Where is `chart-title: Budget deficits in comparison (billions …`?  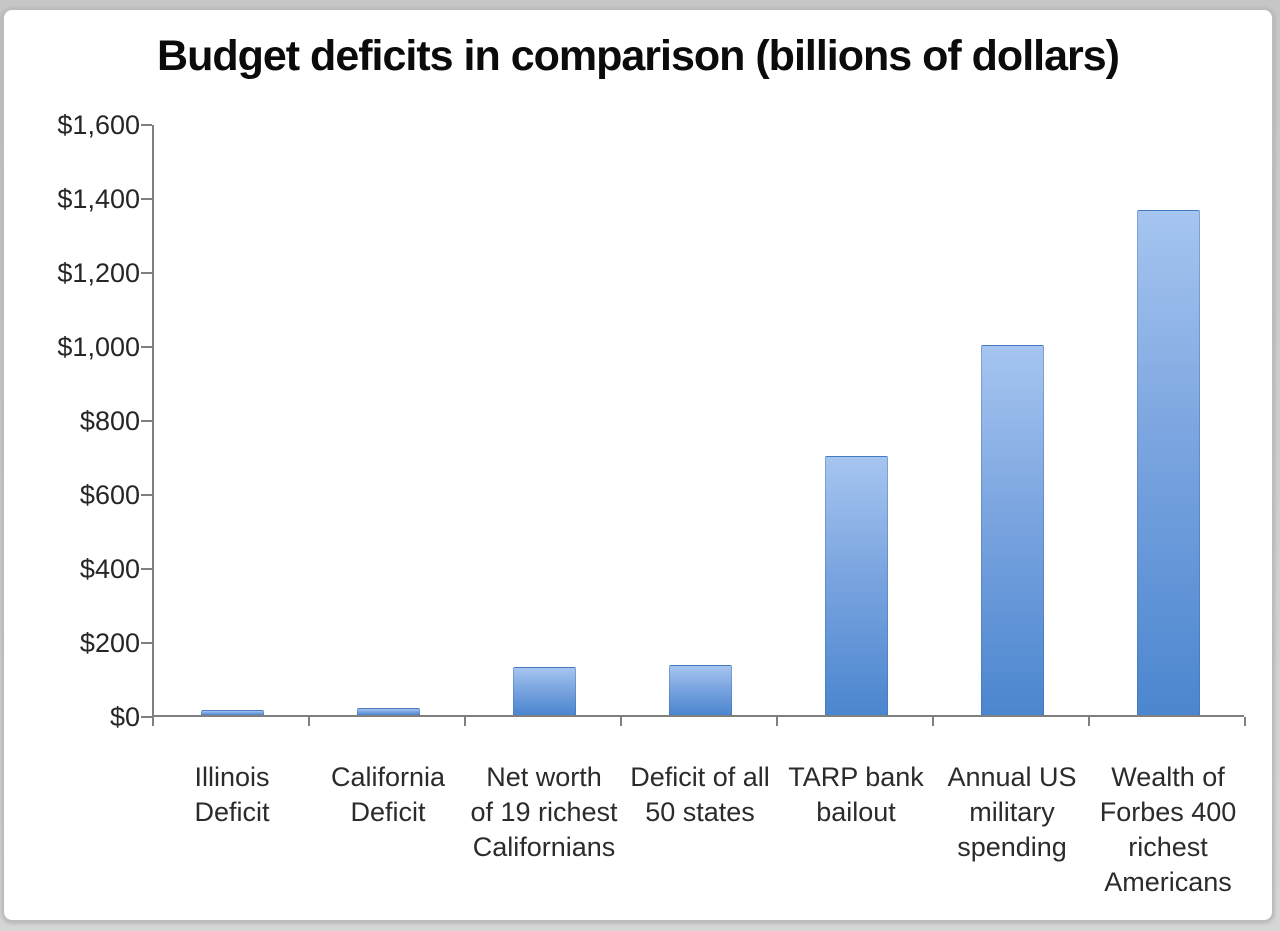 chart-title: Budget deficits in comparison (billions … is located at coordinates (638, 56).